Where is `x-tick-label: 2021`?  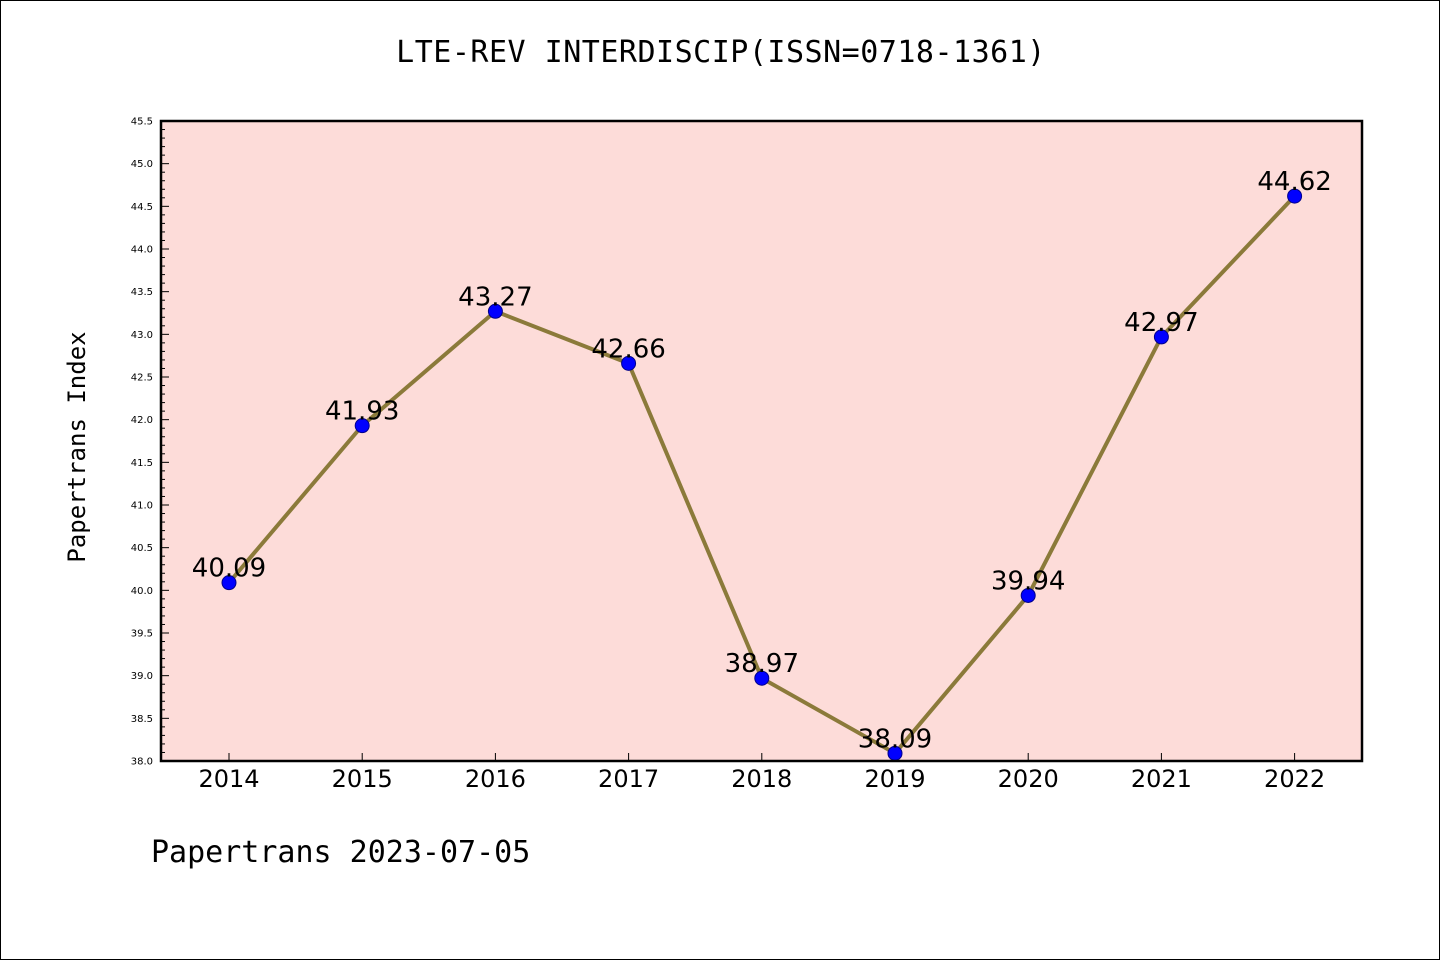 x-tick-label: 2021 is located at coordinates (1161, 779).